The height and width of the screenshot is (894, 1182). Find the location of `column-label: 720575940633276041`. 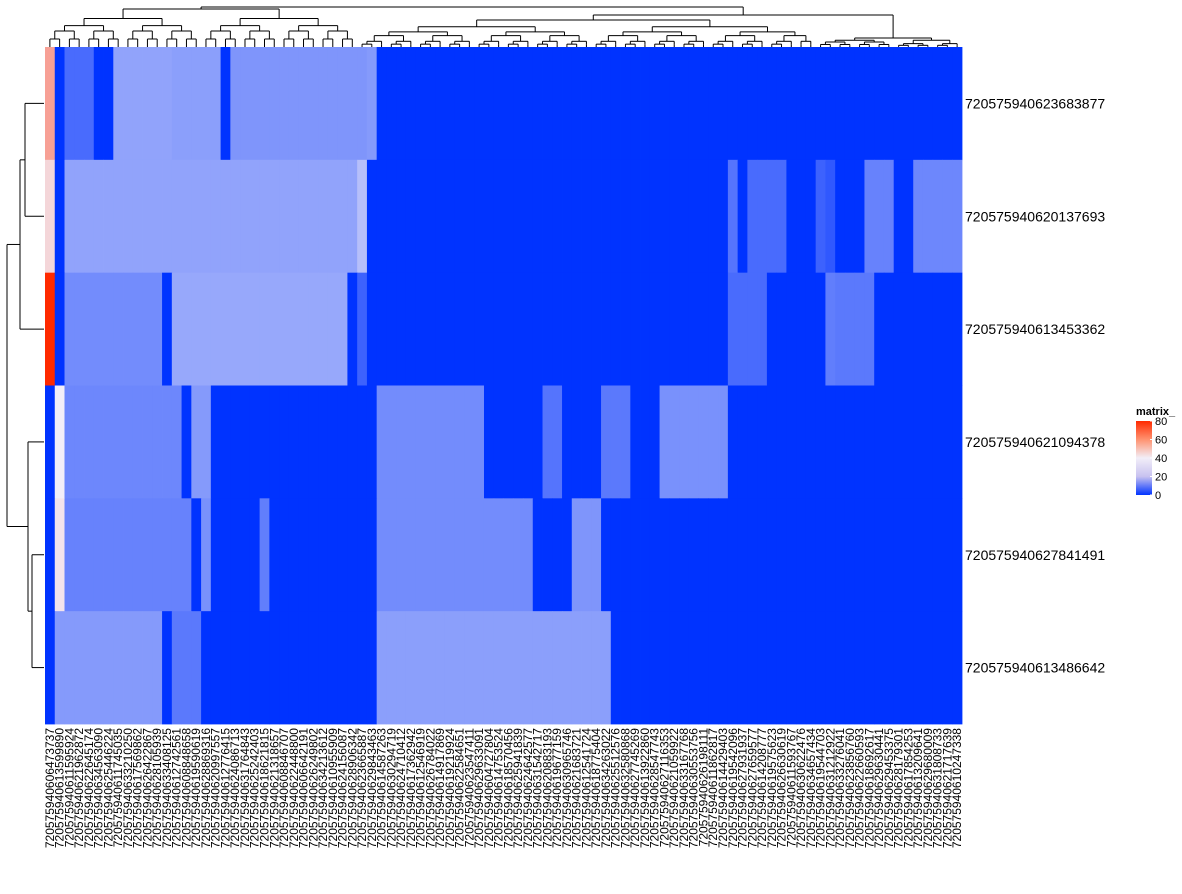

column-label: 720575940633276041 is located at coordinates (840, 788).